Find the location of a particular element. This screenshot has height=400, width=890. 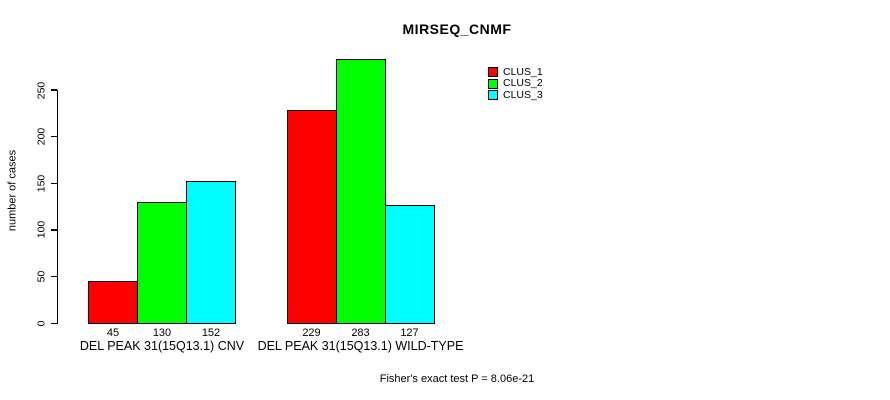

x-category-label: DEL PEAK 31(15Q13.1) WILD-TYPE is located at coordinates (360, 345).